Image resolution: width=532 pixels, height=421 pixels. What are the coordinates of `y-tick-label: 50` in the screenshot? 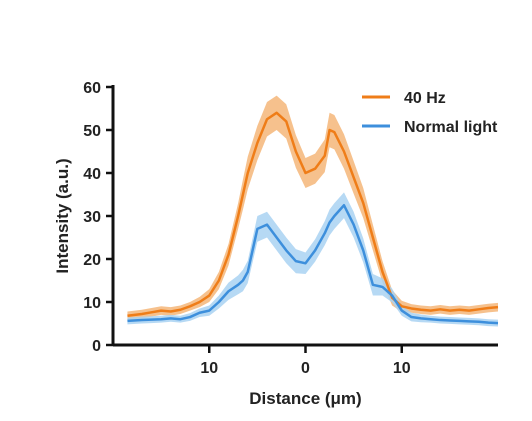 It's located at (92, 131).